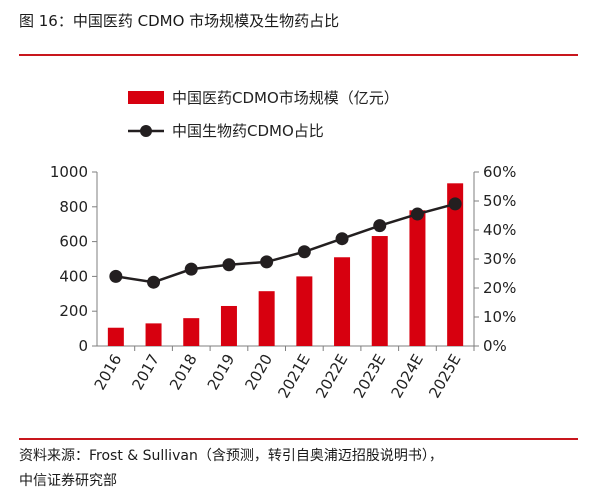 The image size is (600, 499). Describe the element at coordinates (191, 332) in the screenshot. I see `bar-2018` at that location.